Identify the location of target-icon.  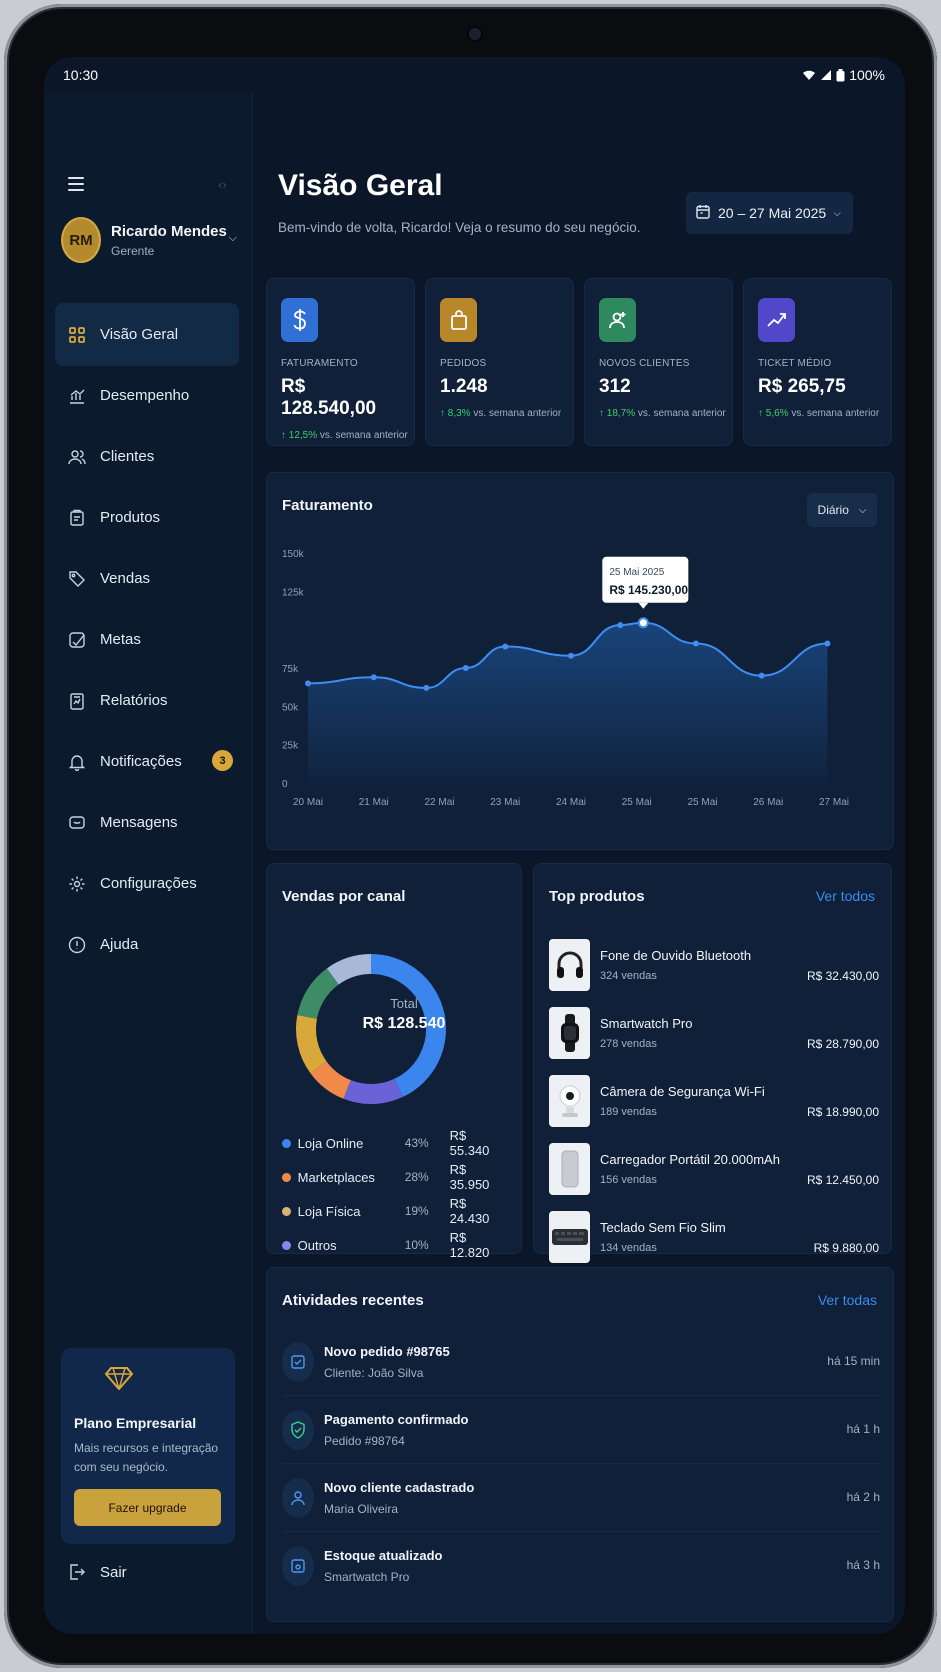
(77, 640).